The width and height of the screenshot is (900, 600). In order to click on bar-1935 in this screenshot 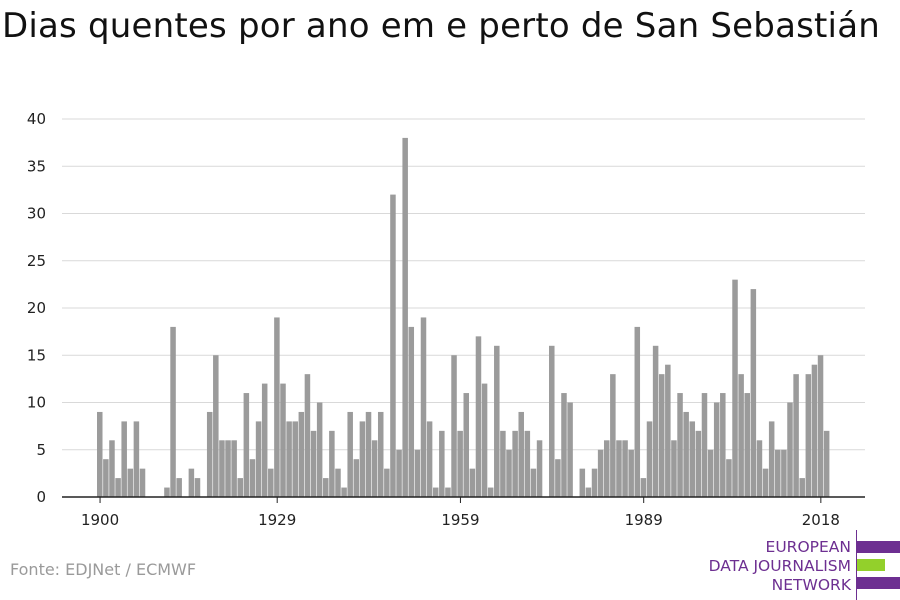, I will do `click(313, 463)`.